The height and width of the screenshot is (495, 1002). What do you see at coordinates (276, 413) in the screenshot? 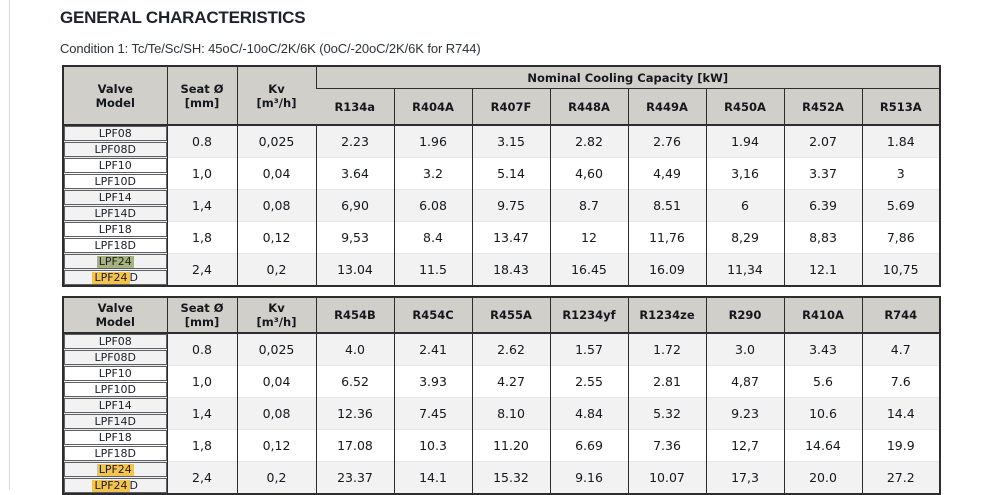
I see `kv-value: 0,08` at bounding box center [276, 413].